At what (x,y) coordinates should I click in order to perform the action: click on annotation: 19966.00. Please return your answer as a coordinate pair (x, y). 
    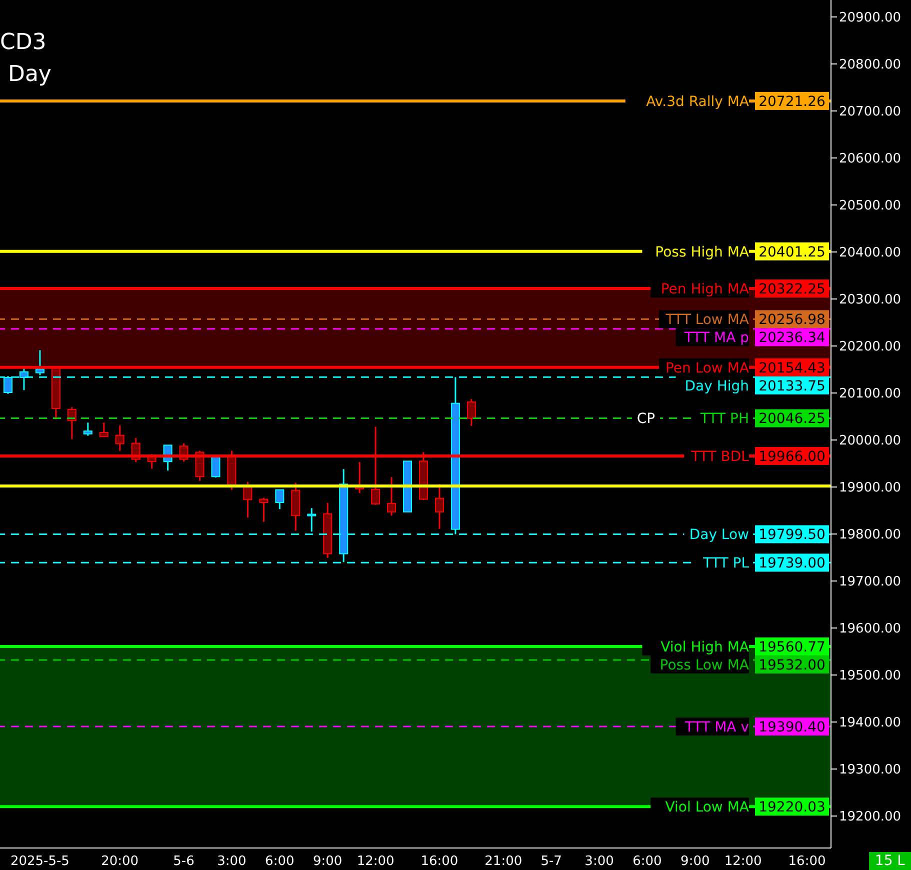
    Looking at the image, I should click on (792, 456).